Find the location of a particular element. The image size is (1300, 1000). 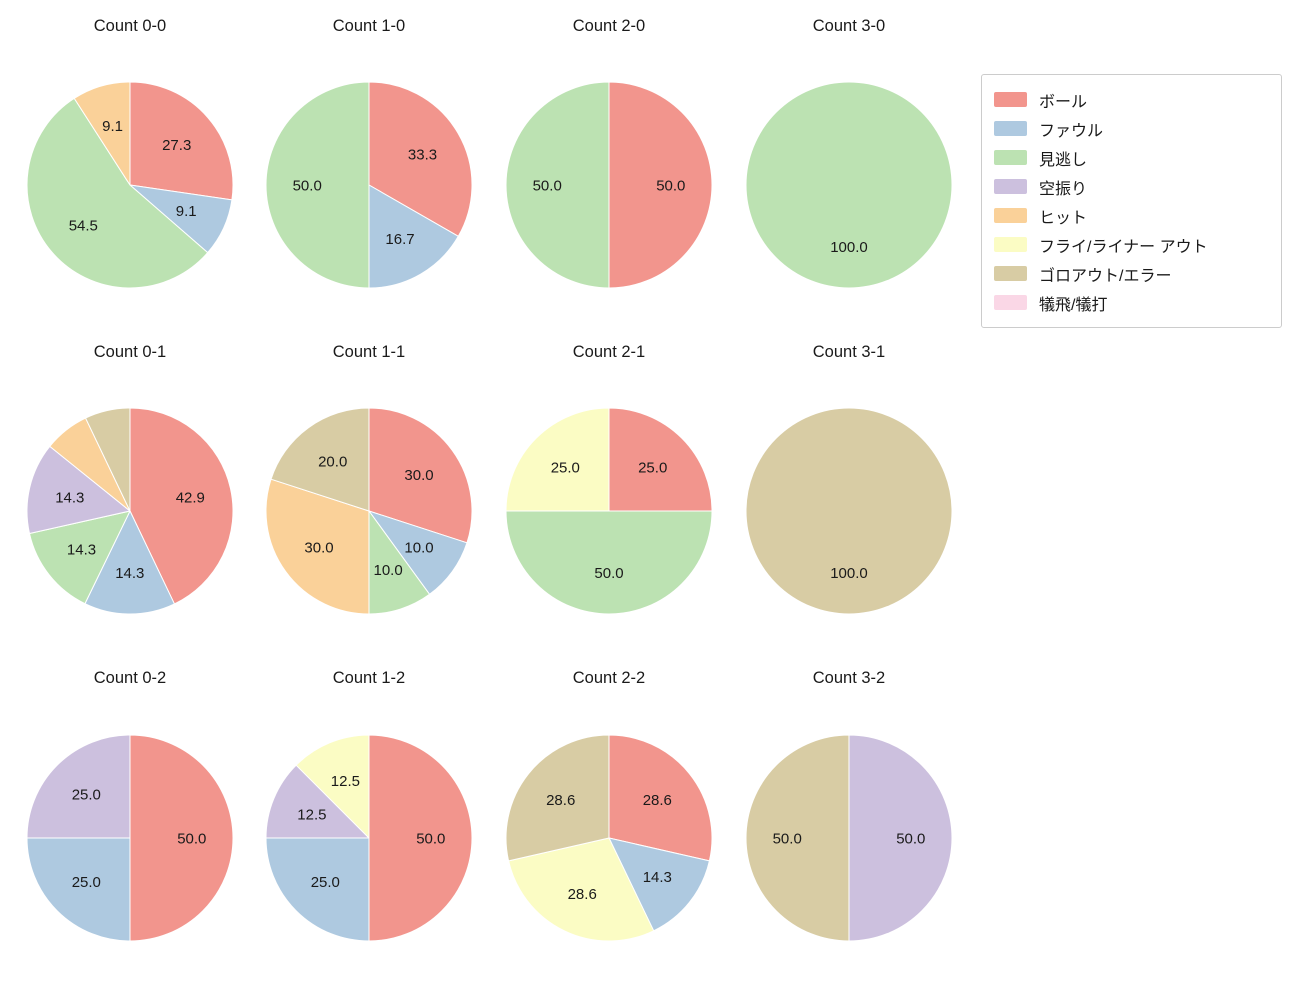

chart-title-count-1-2: Count 1-2 is located at coordinates (369, 678).